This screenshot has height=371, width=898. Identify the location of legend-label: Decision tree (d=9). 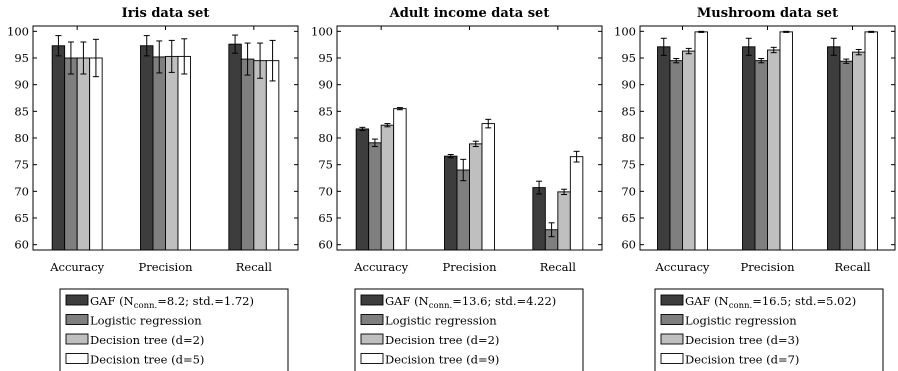
(442, 360).